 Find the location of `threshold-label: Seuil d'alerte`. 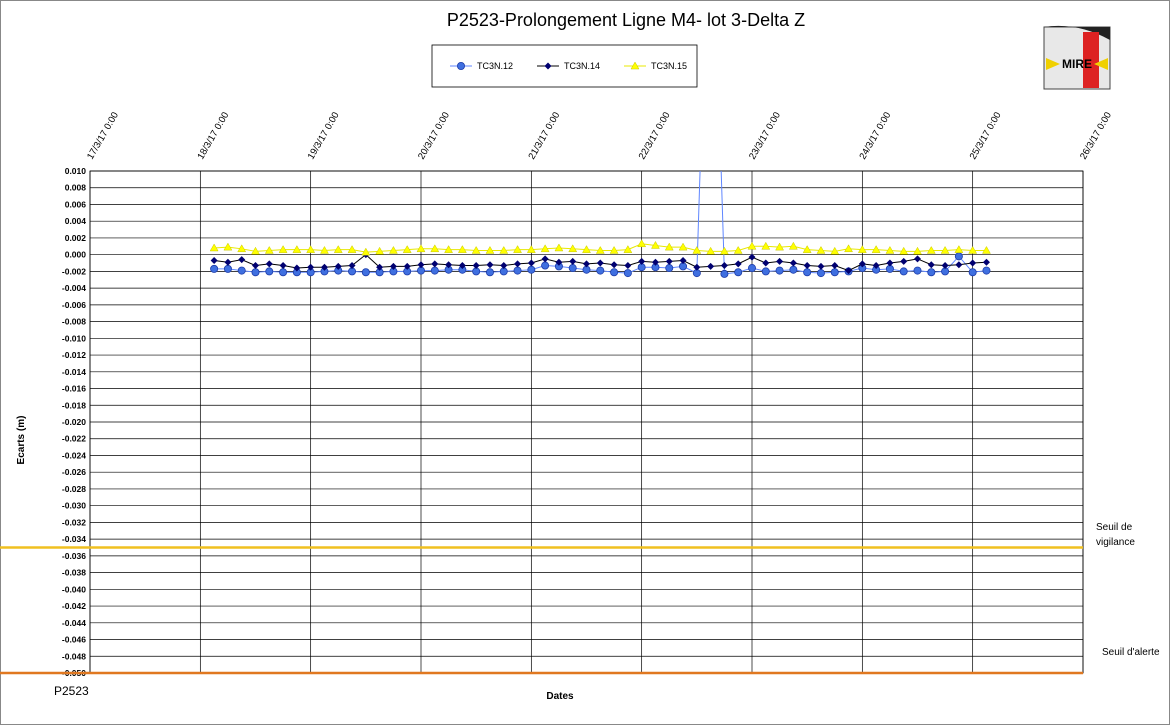

threshold-label: Seuil d'alerte is located at coordinates (1131, 652).